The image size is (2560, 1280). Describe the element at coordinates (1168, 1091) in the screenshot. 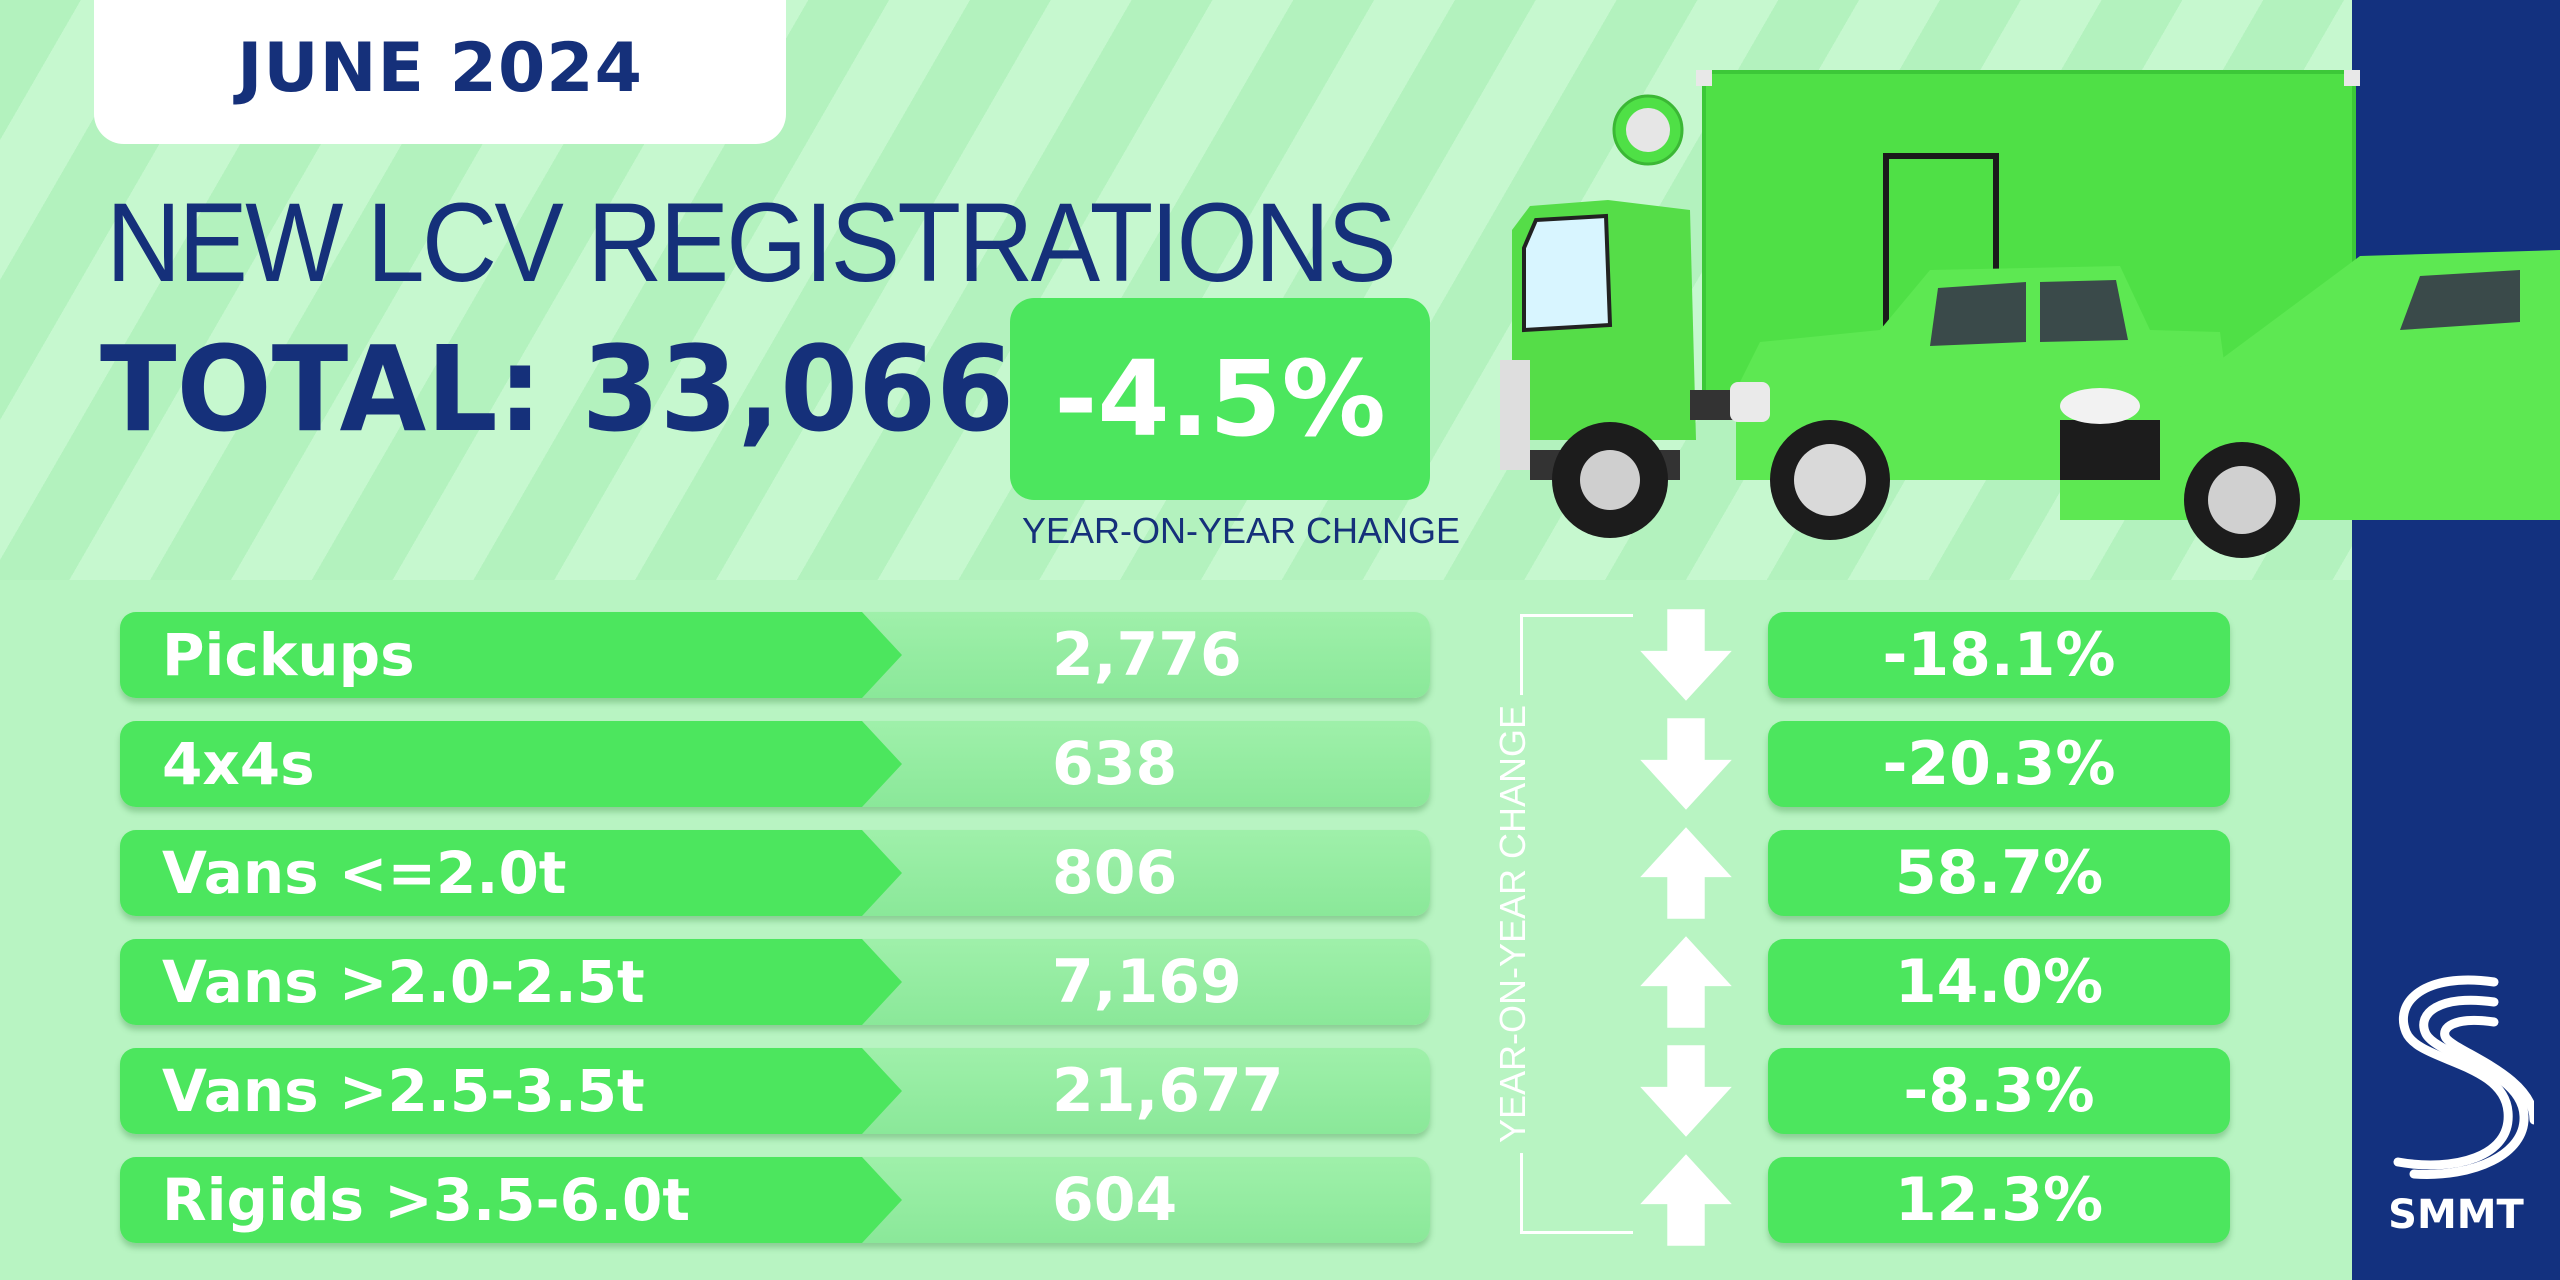

I see `row-value: 21,677` at that location.